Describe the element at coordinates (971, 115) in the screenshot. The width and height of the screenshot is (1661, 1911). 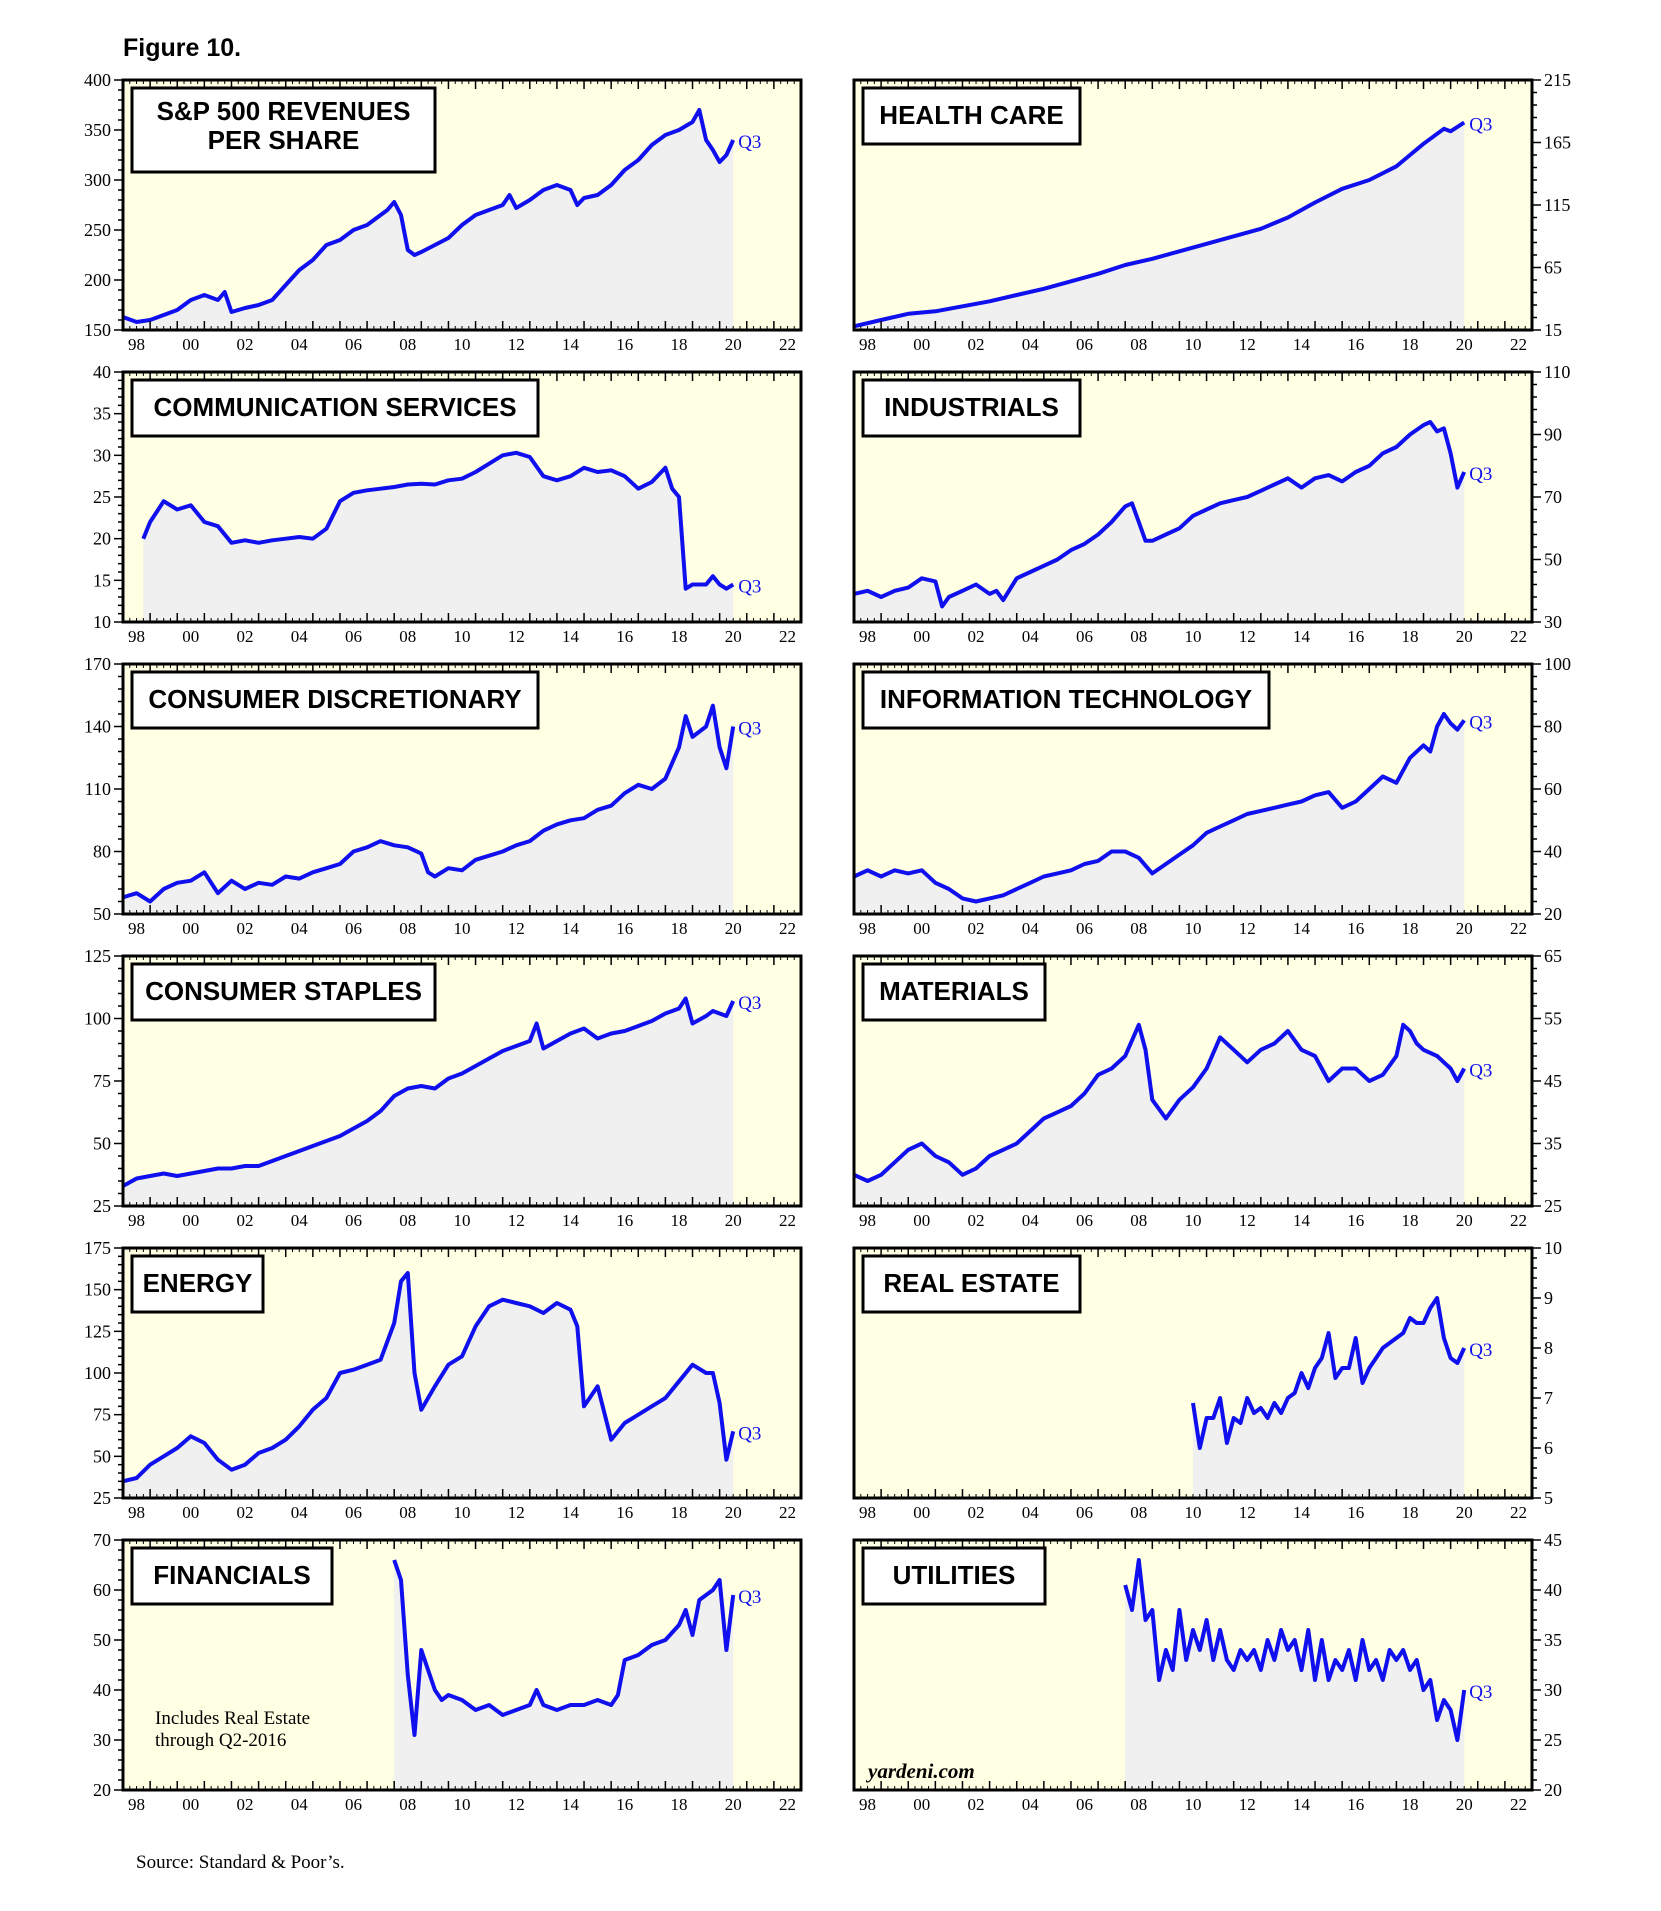
I see `chart-title: HEALTH CARE` at that location.